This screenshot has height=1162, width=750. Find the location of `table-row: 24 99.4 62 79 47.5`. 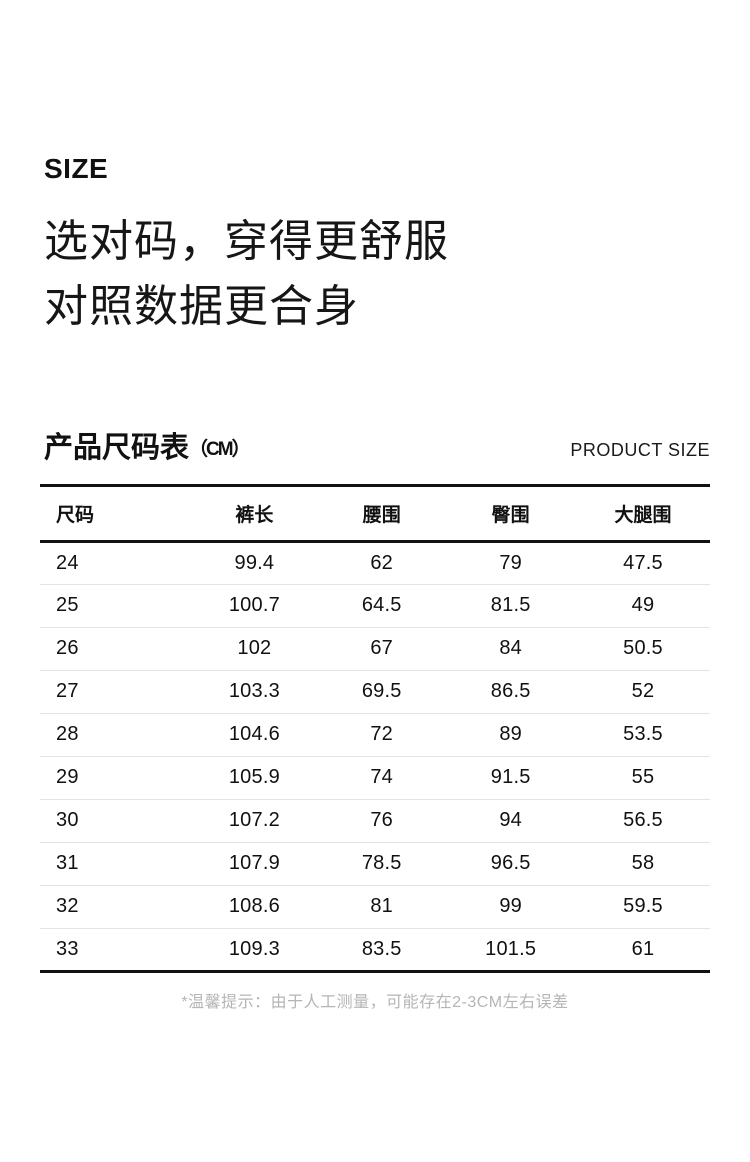

table-row: 24 99.4 62 79 47.5 is located at coordinates (375, 563).